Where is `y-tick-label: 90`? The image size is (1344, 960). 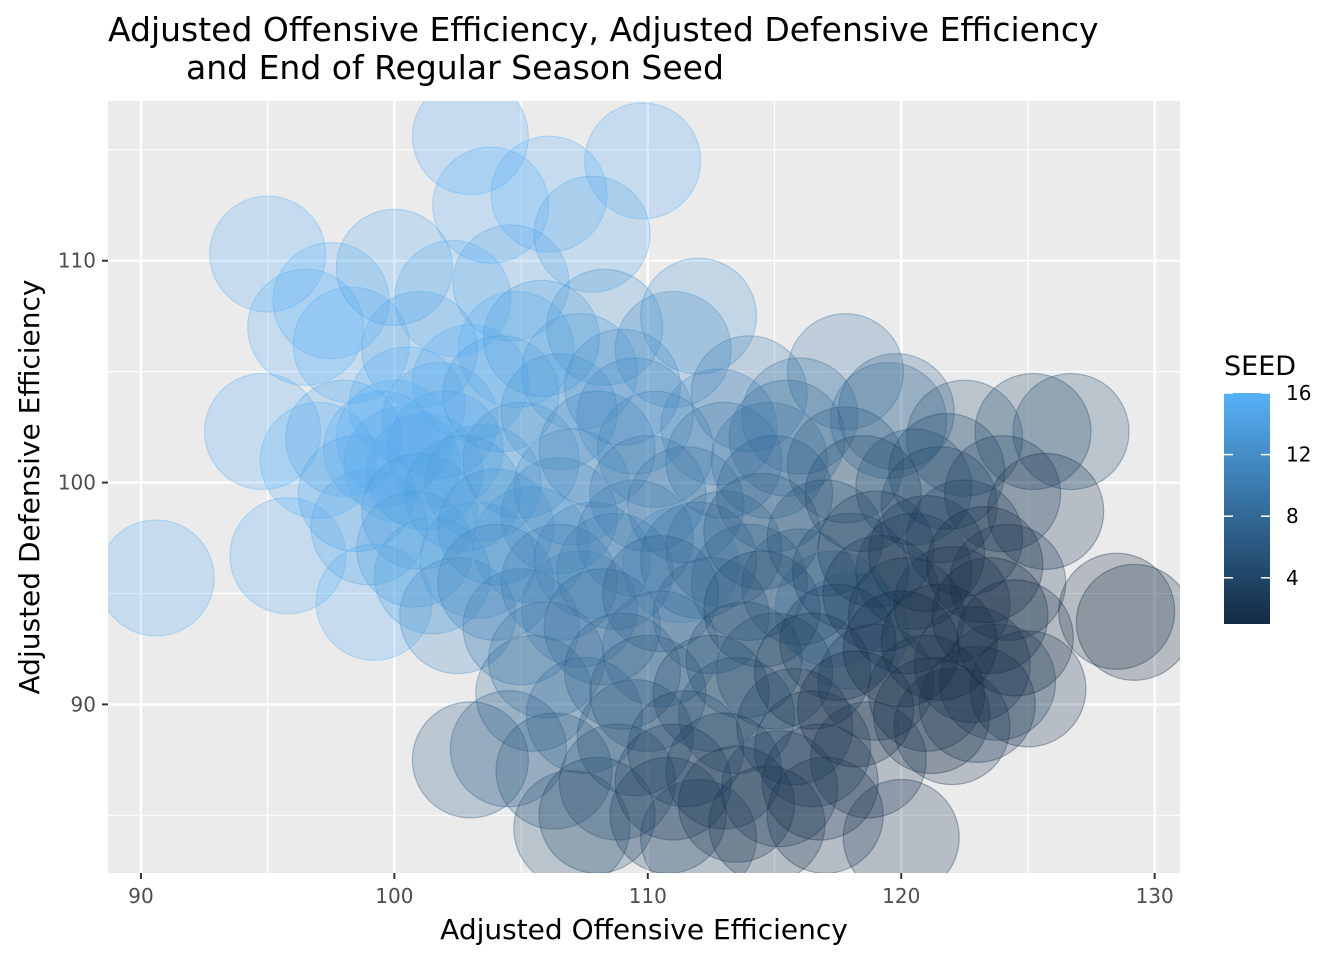 y-tick-label: 90 is located at coordinates (83, 704).